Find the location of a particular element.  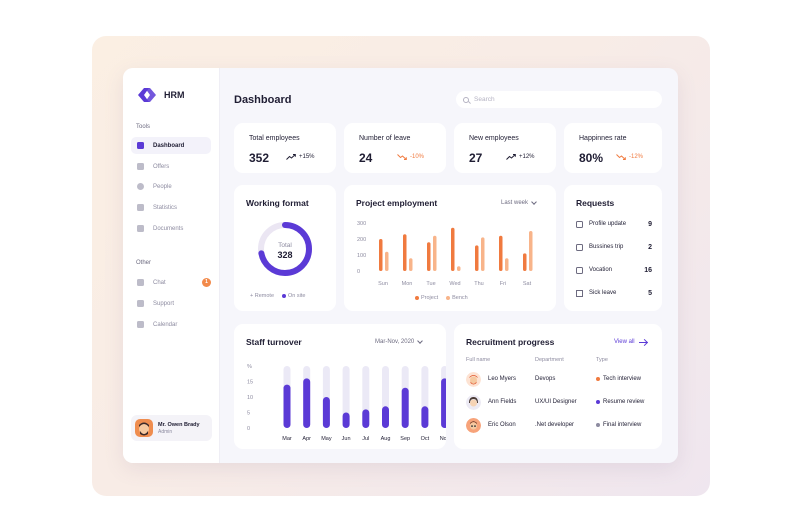

person-icon is located at coordinates (140, 186).